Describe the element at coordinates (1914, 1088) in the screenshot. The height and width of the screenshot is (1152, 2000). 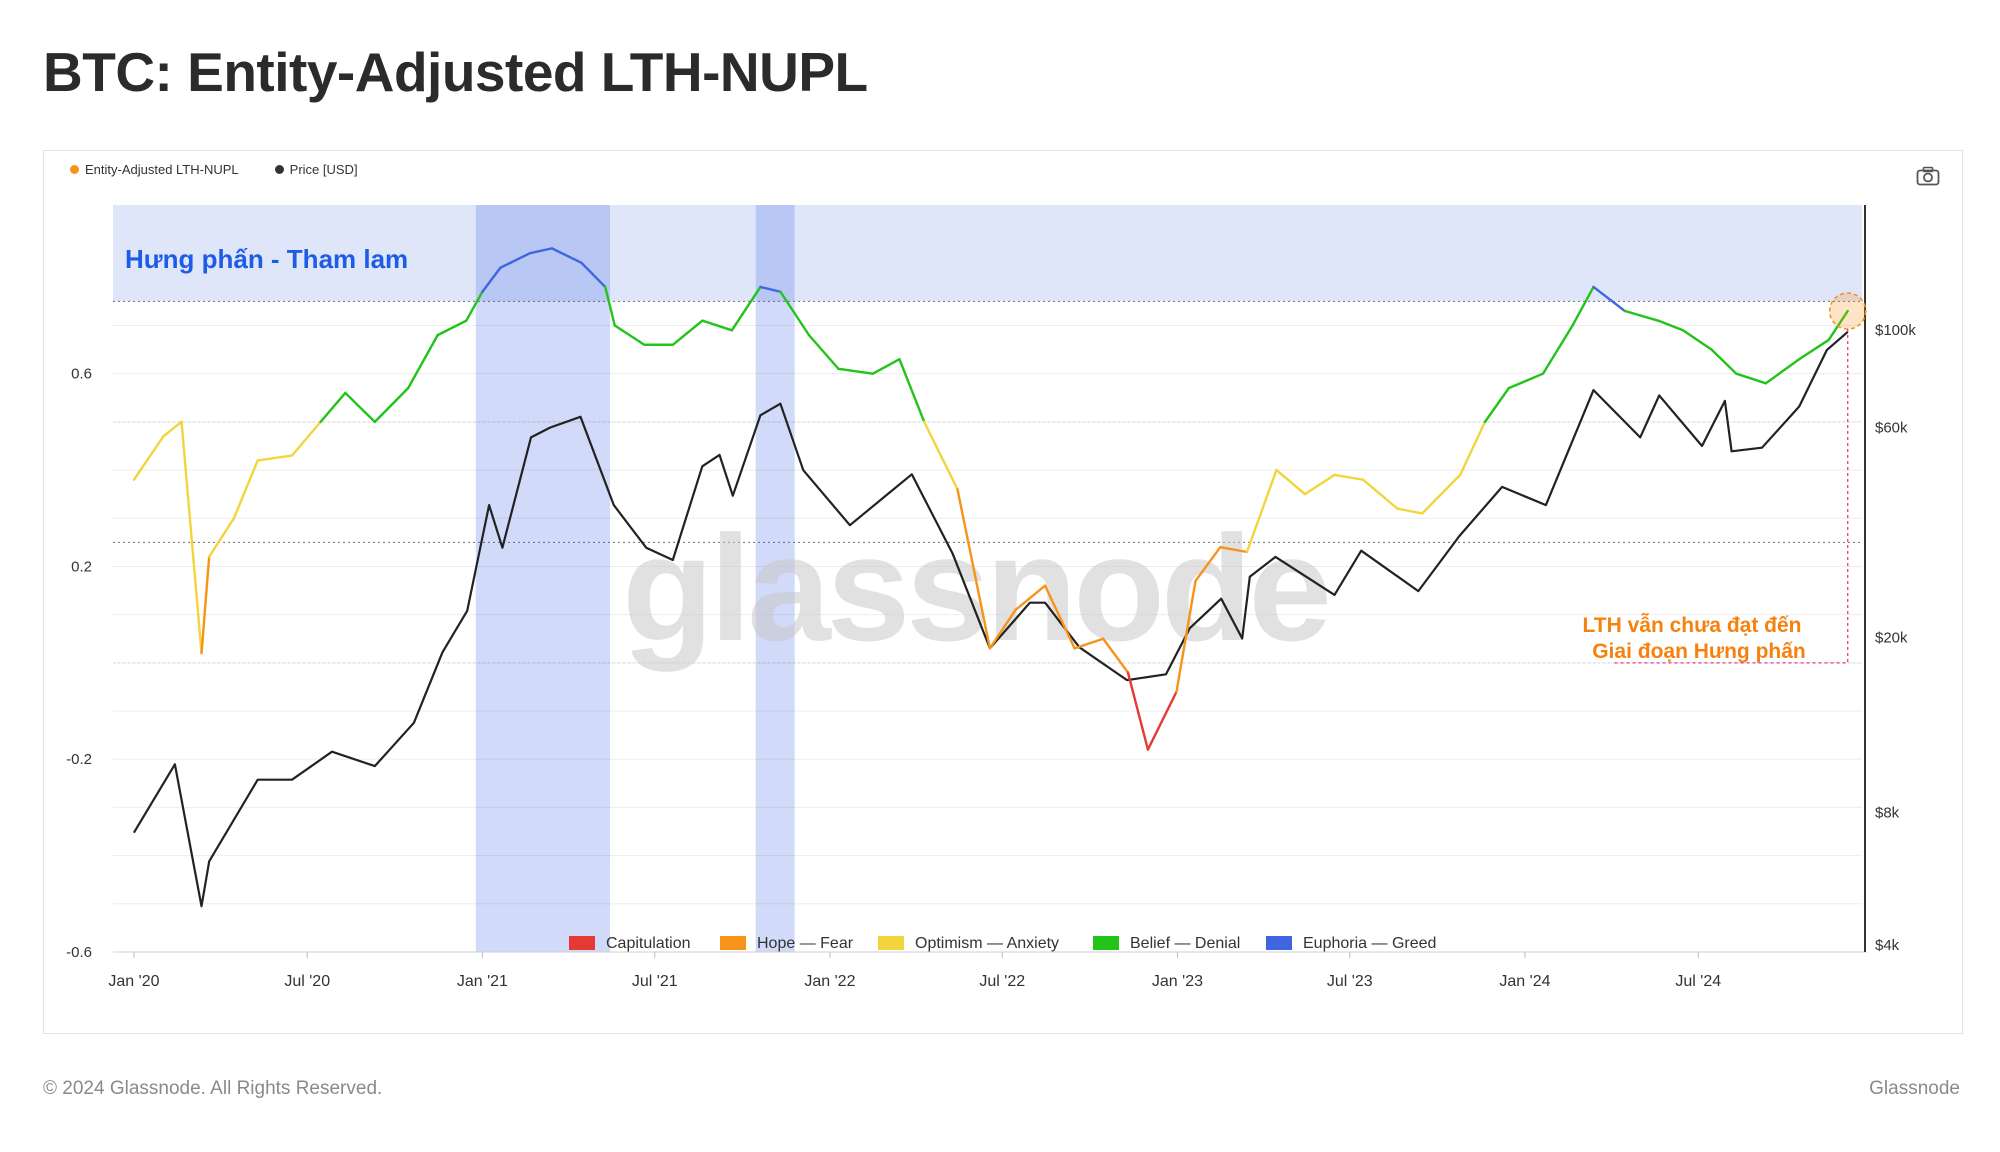
I see `brand-text: Glassnode` at that location.